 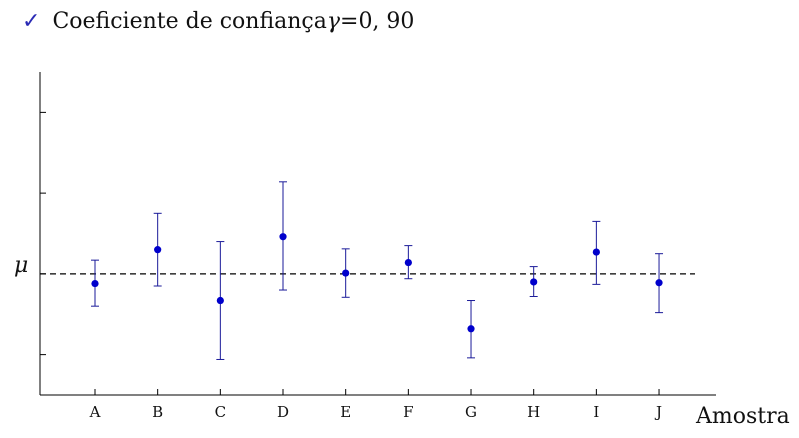 I want to click on data-point-C, so click(x=220, y=300).